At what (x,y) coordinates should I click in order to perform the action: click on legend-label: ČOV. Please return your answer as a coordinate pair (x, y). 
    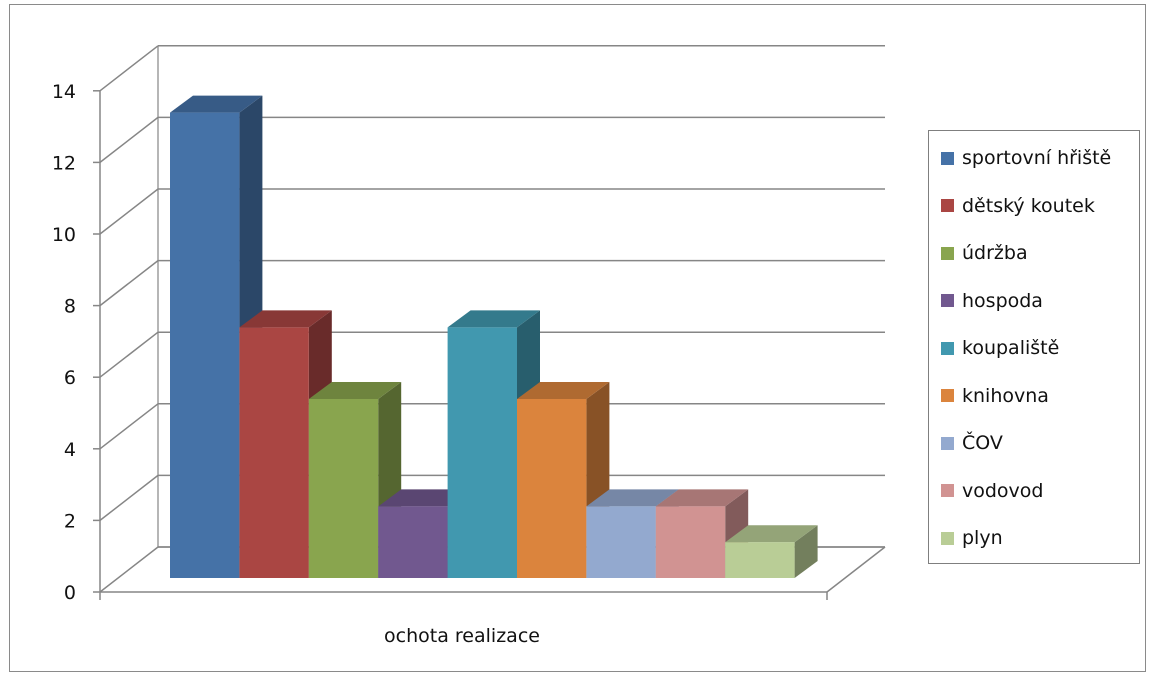
    Looking at the image, I should click on (982, 443).